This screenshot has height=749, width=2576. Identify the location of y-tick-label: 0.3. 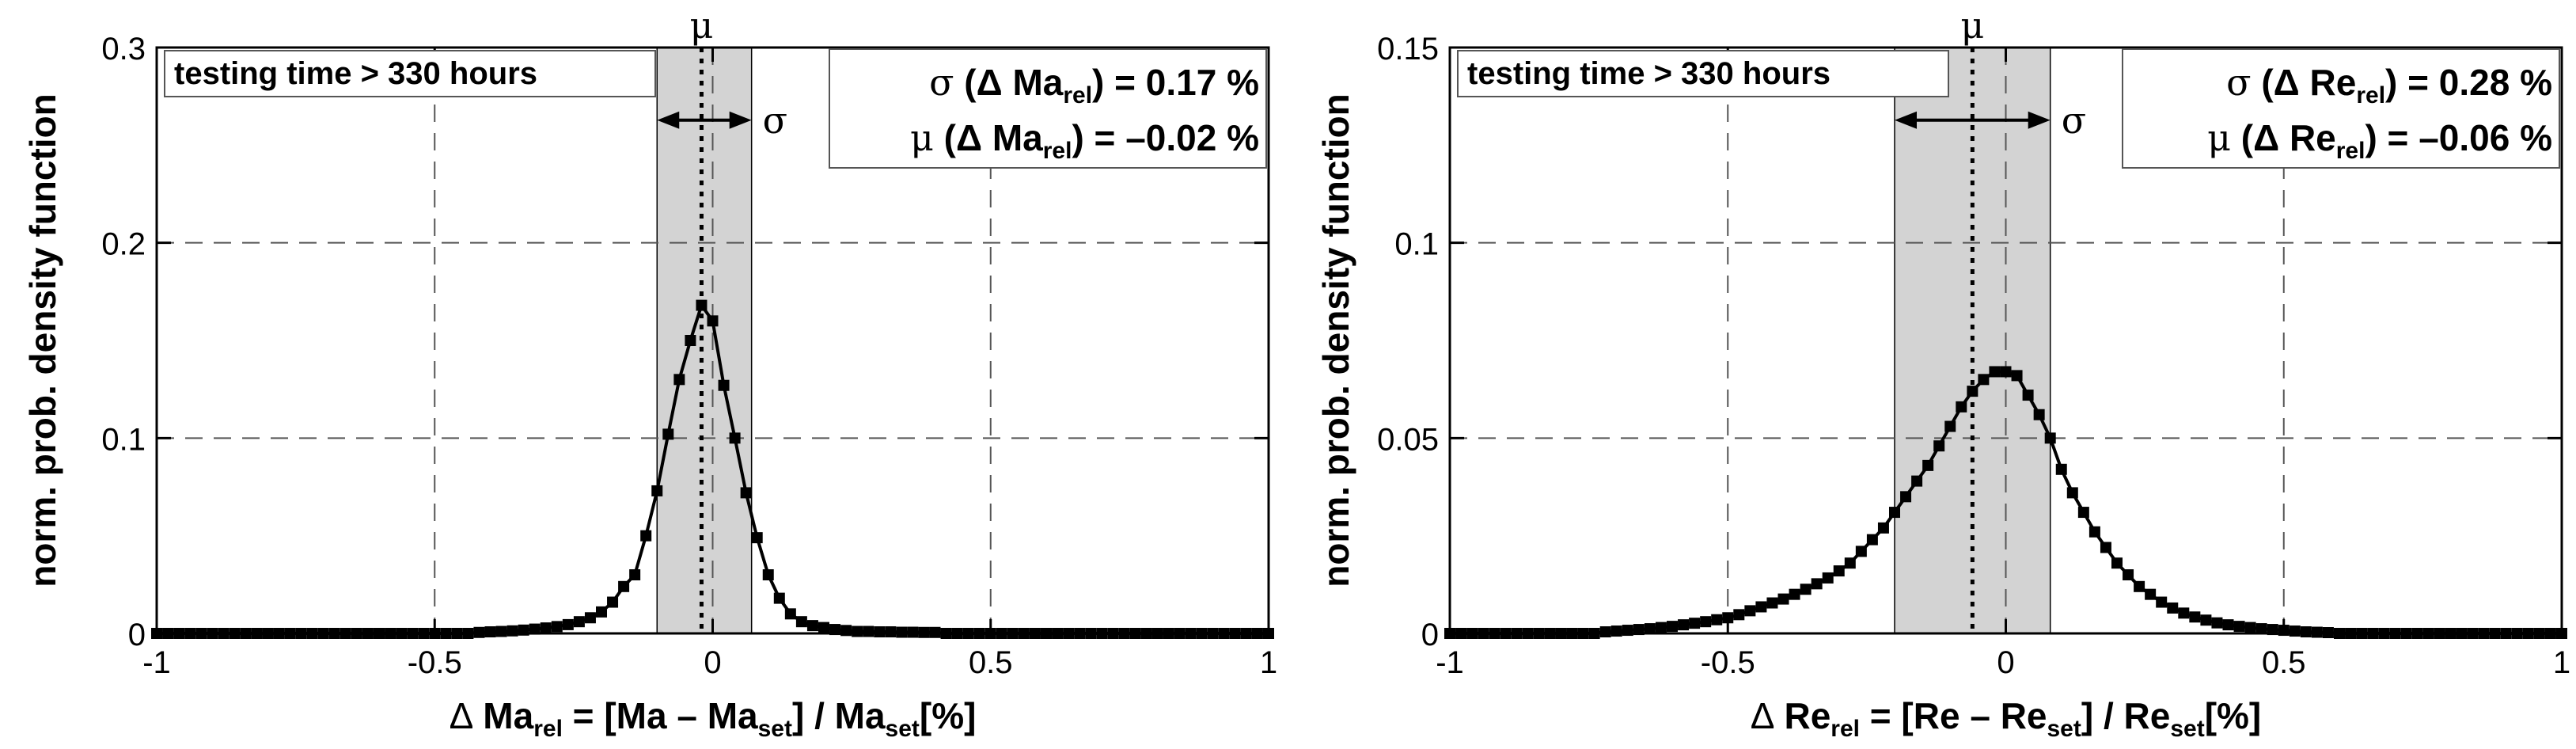
(123, 49).